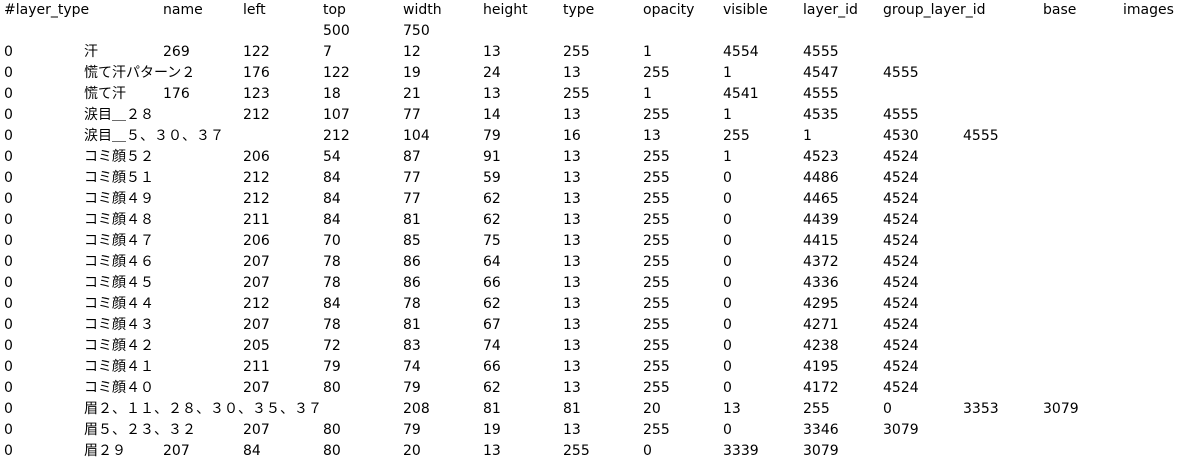  I want to click on header-cell-name: name, so click(183, 10).